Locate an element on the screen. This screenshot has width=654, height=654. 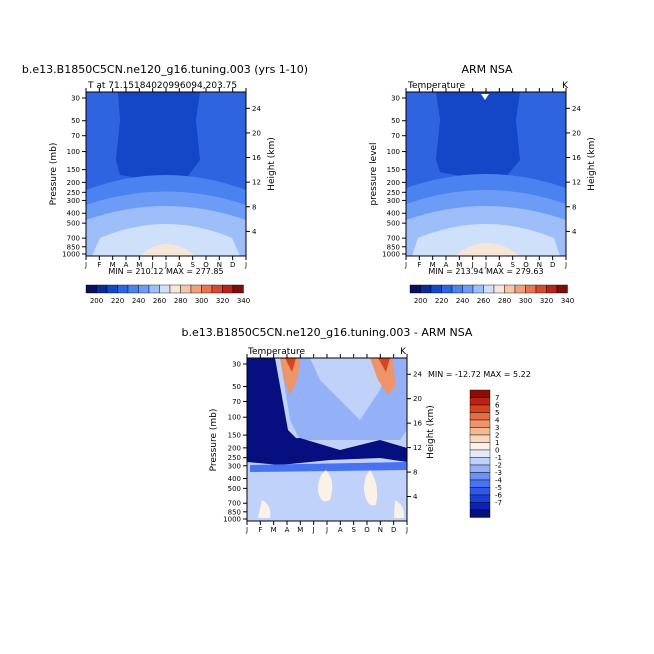
panel-obs-subtitle-left: Temperature is located at coordinates (436, 86).